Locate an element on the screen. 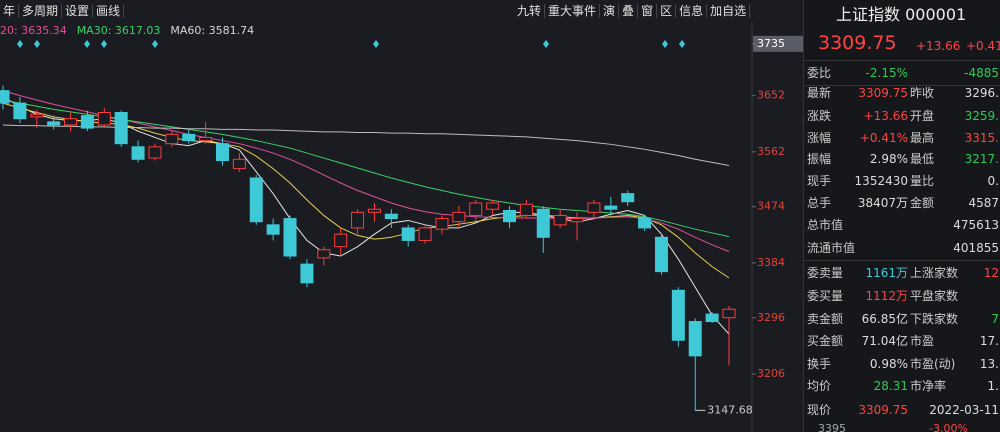 This screenshot has height=432, width=1000. panel-cell: +13.66 is located at coordinates (885, 116).